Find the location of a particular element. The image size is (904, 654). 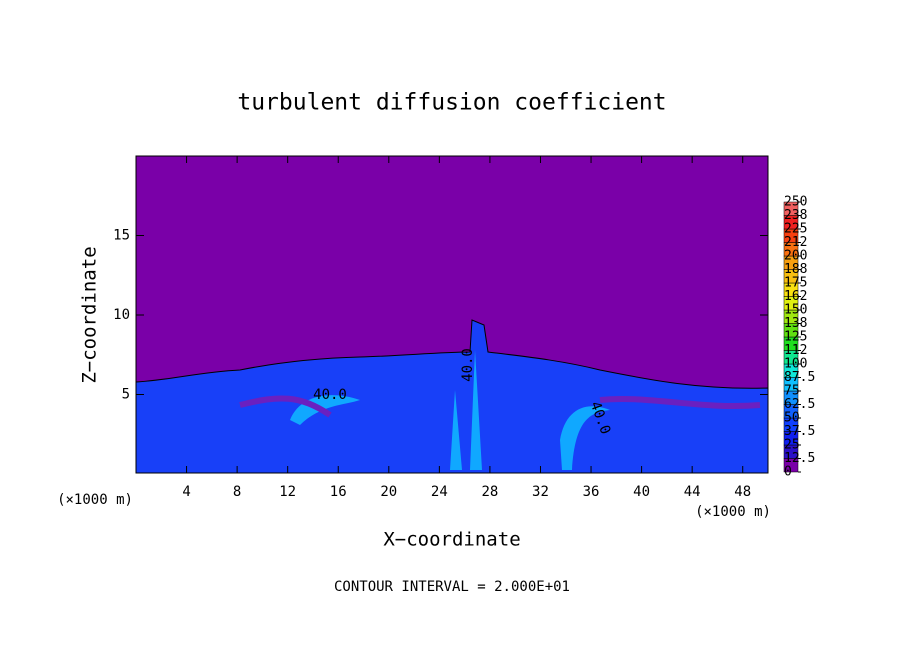

colorbar-tick-label: 150 is located at coordinates (795, 310).